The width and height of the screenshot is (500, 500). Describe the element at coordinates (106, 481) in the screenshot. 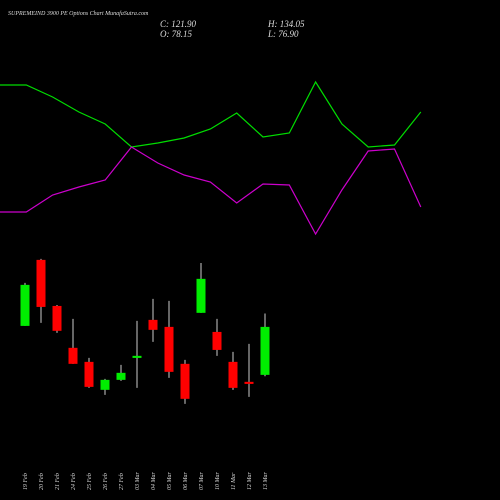

I see `x-tick-label: 26 Feb` at that location.